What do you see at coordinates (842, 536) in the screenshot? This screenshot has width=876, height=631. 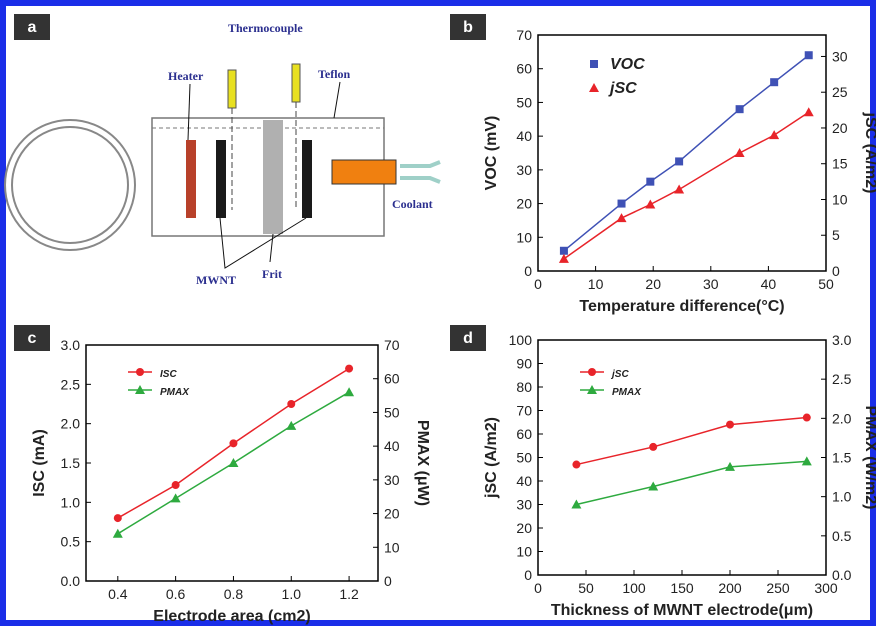 I see `y2-tick-label: 0.5` at bounding box center [842, 536].